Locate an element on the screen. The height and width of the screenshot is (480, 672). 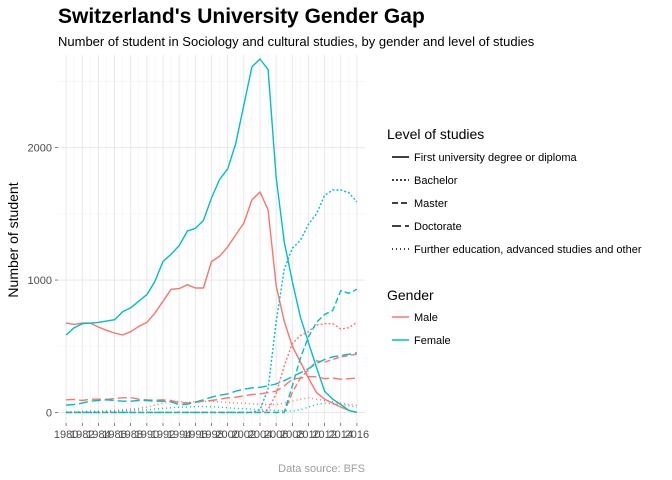
legend-title-level: Level of studies is located at coordinates (435, 134).